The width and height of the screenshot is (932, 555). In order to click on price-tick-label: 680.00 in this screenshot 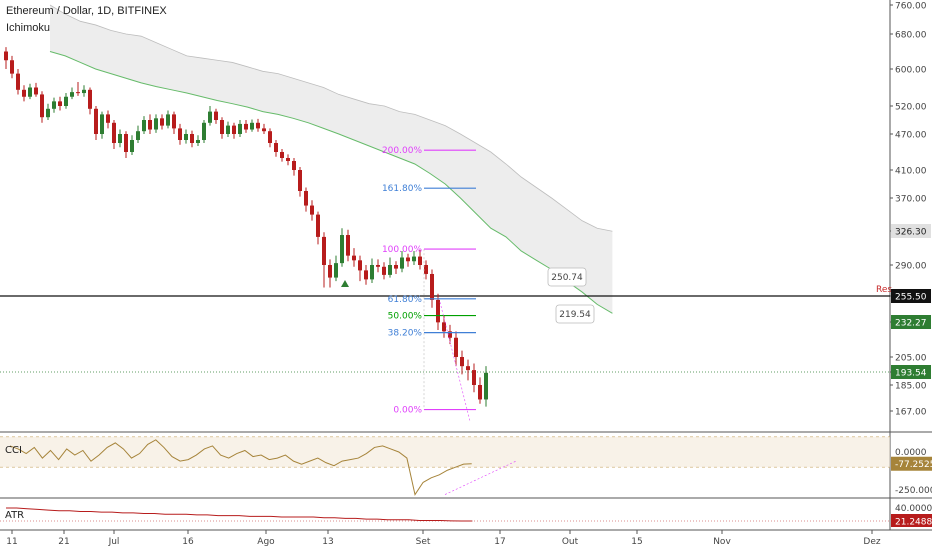, I will do `click(911, 36)`.